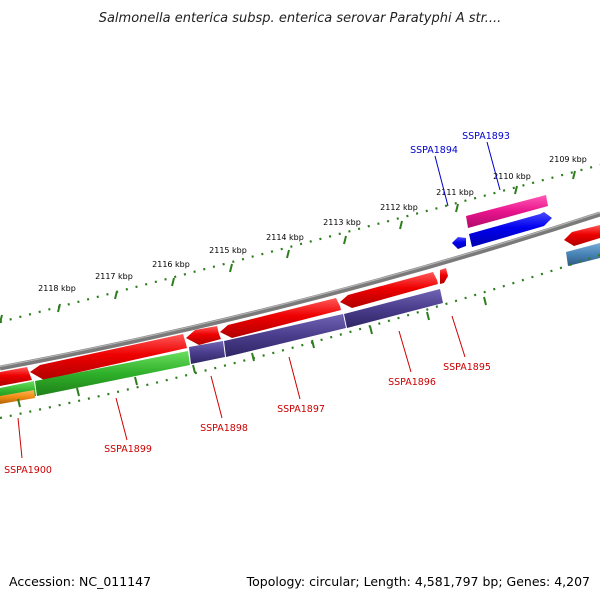 The width and height of the screenshot is (600, 600). What do you see at coordinates (28, 470) in the screenshot?
I see `gene-label-sspa1900: SSPA1900` at bounding box center [28, 470].